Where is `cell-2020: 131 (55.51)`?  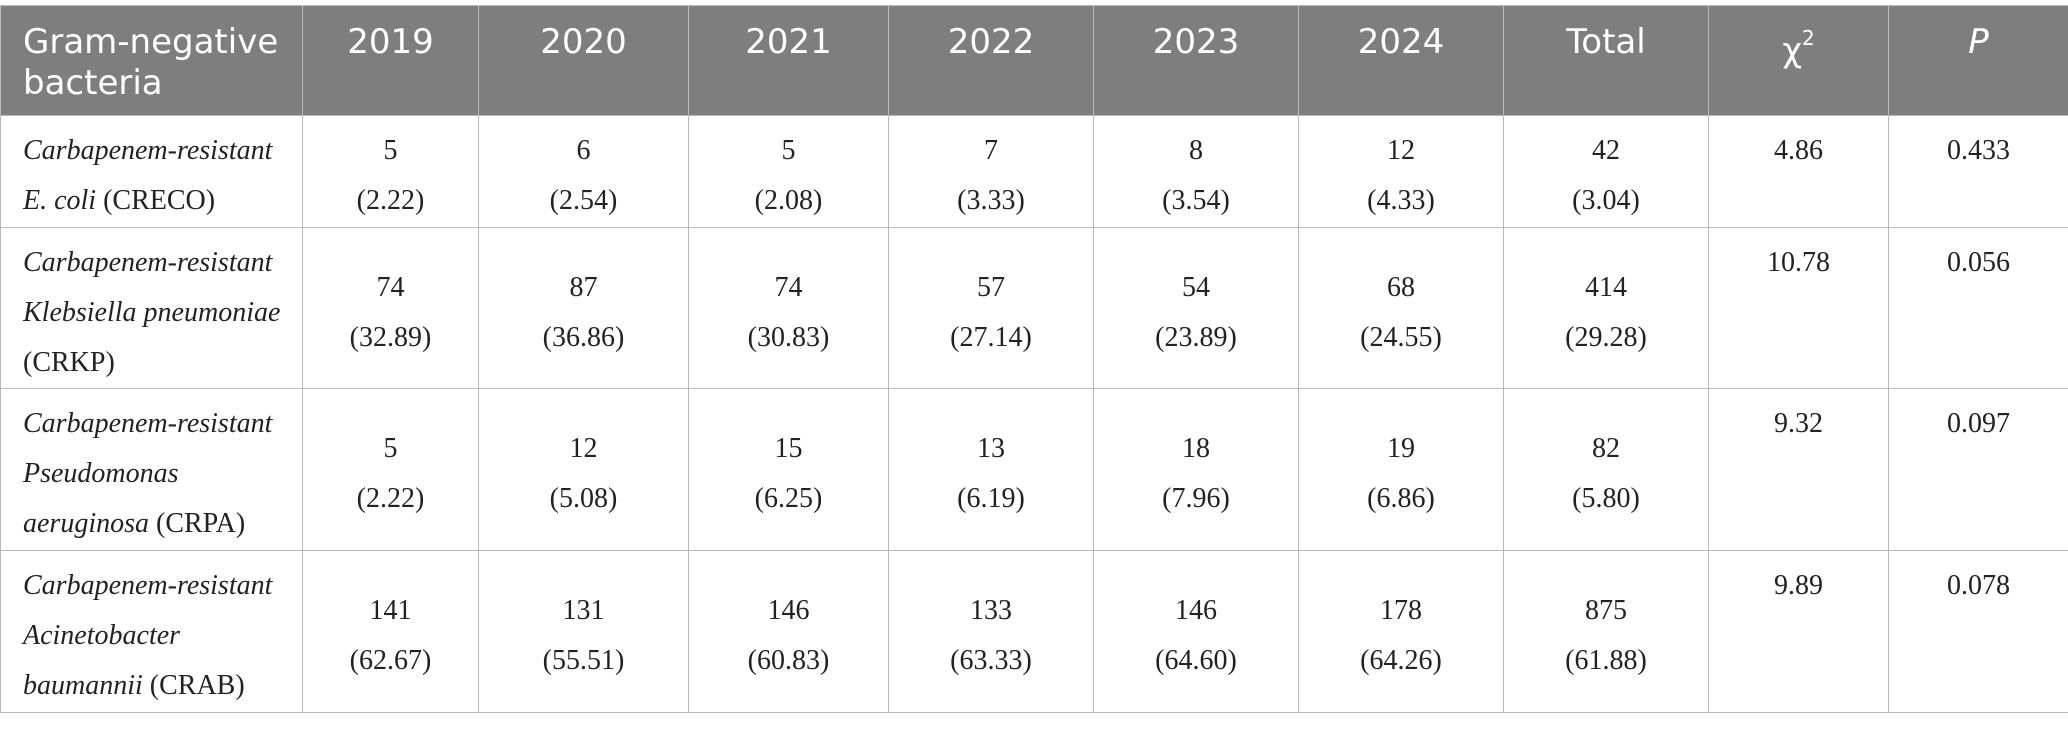
cell-2020: 131 (55.51) is located at coordinates (583, 631).